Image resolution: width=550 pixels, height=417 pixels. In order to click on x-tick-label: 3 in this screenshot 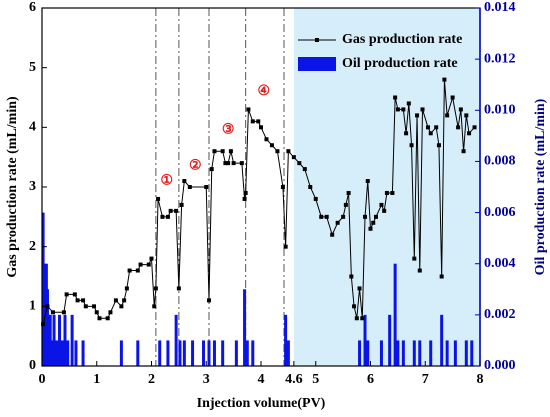, I will do `click(206, 379)`.